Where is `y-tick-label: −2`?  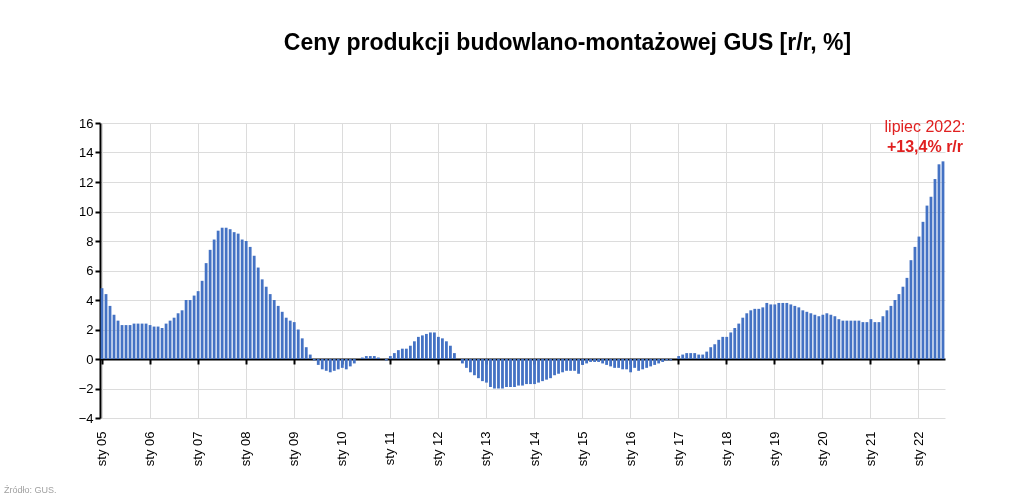 y-tick-label: −2 is located at coordinates (86, 388).